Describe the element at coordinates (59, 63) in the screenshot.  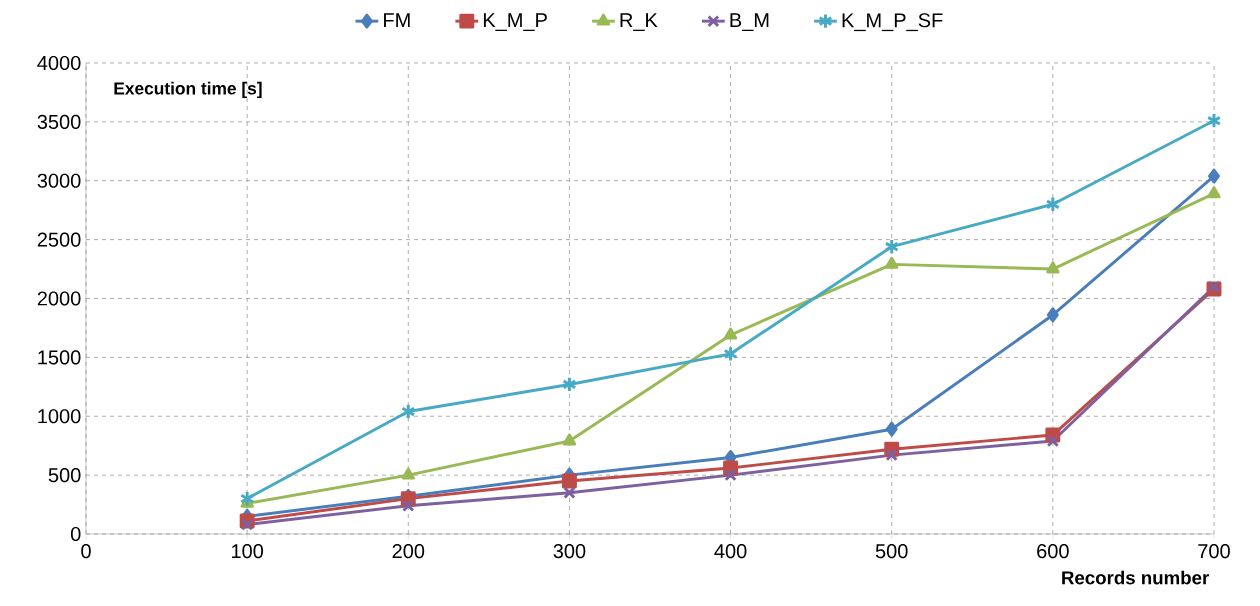
I see `y-tick-label: 4000` at that location.